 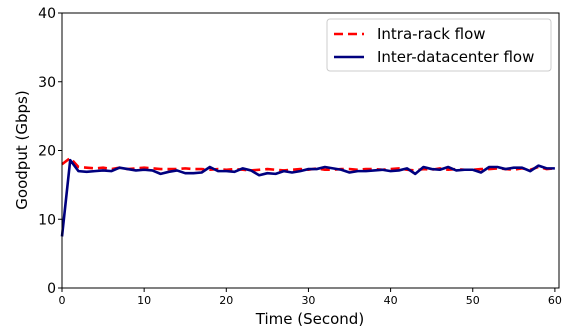 What do you see at coordinates (555, 300) in the screenshot?
I see `x-tick-label: 60` at bounding box center [555, 300].